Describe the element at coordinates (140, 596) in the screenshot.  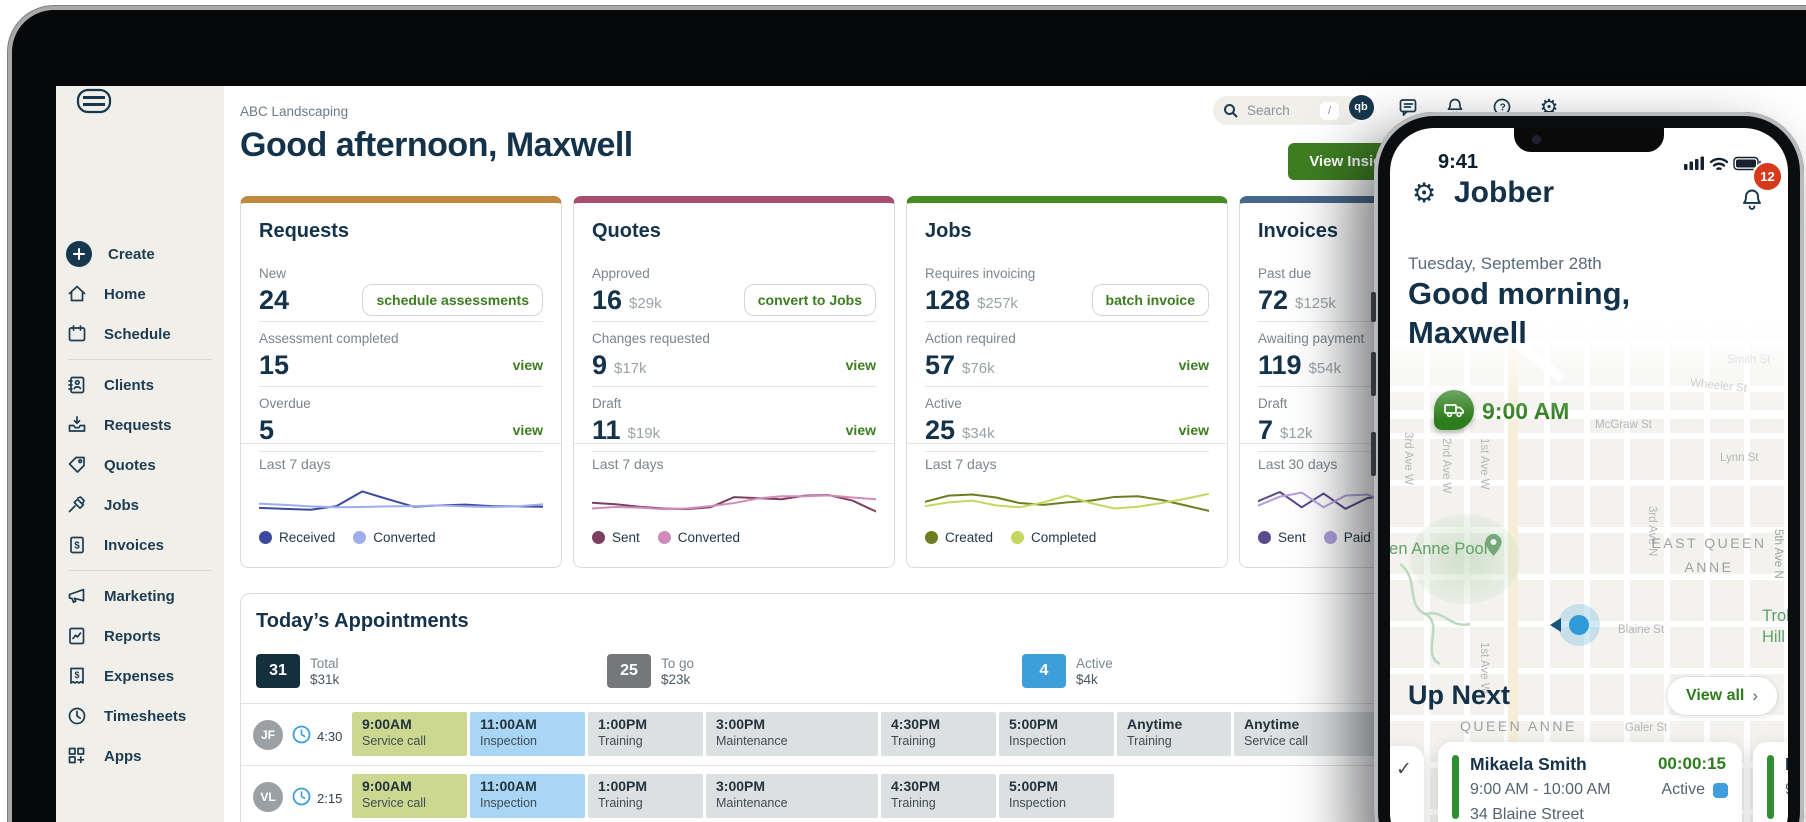
I see `sidebar-item-marketing: Marketing` at that location.